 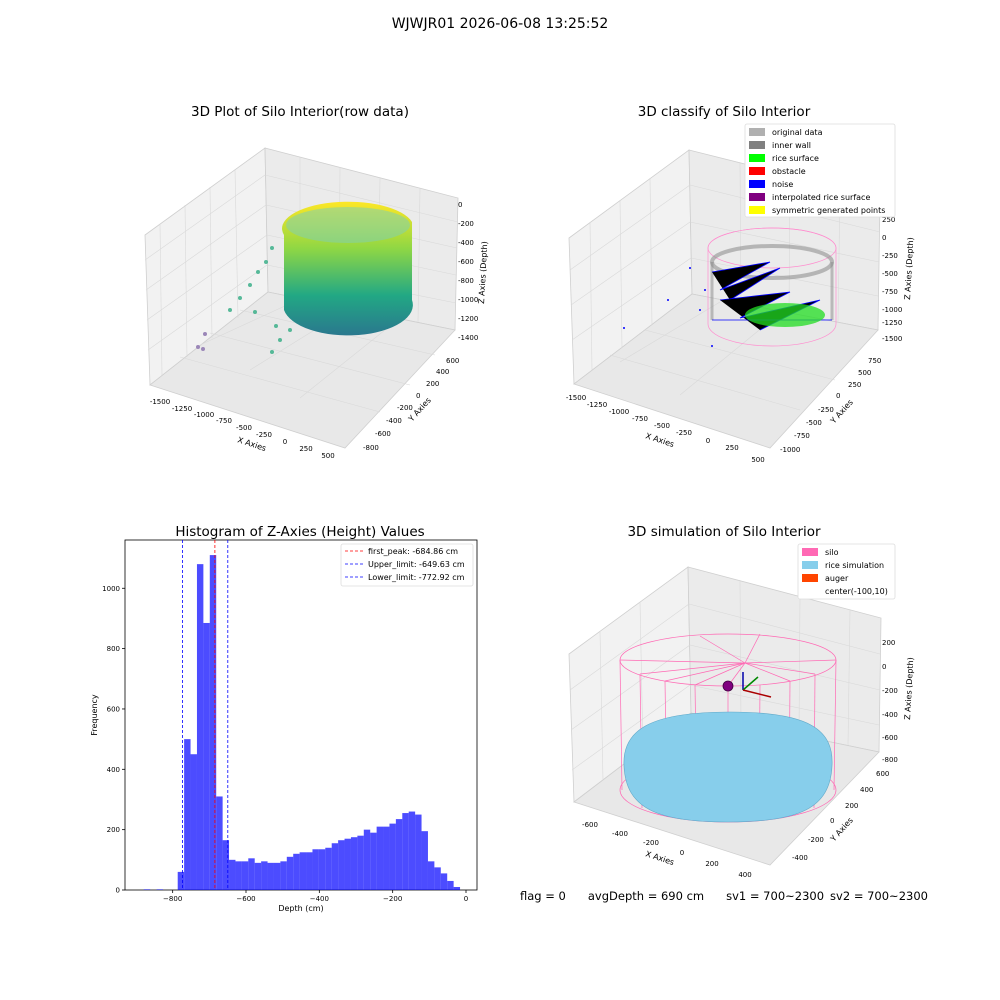 What do you see at coordinates (890, 256) in the screenshot?
I see `z-tick-label: -250` at bounding box center [890, 256].